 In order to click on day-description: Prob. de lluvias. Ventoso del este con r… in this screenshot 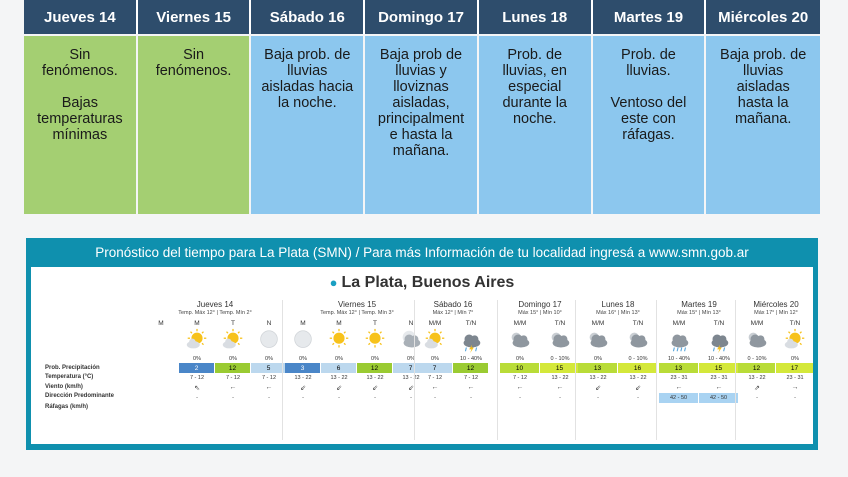, I will do `click(648, 125)`.